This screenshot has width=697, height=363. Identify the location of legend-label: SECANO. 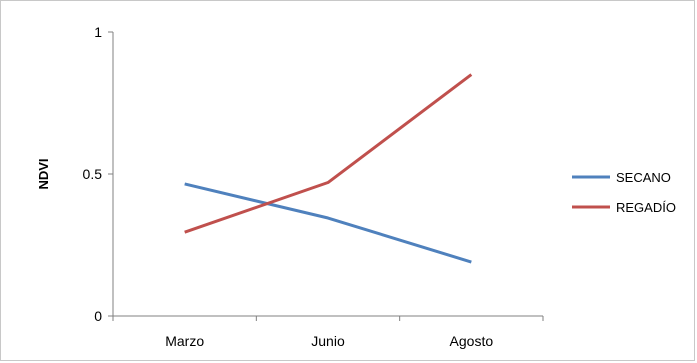
(643, 177).